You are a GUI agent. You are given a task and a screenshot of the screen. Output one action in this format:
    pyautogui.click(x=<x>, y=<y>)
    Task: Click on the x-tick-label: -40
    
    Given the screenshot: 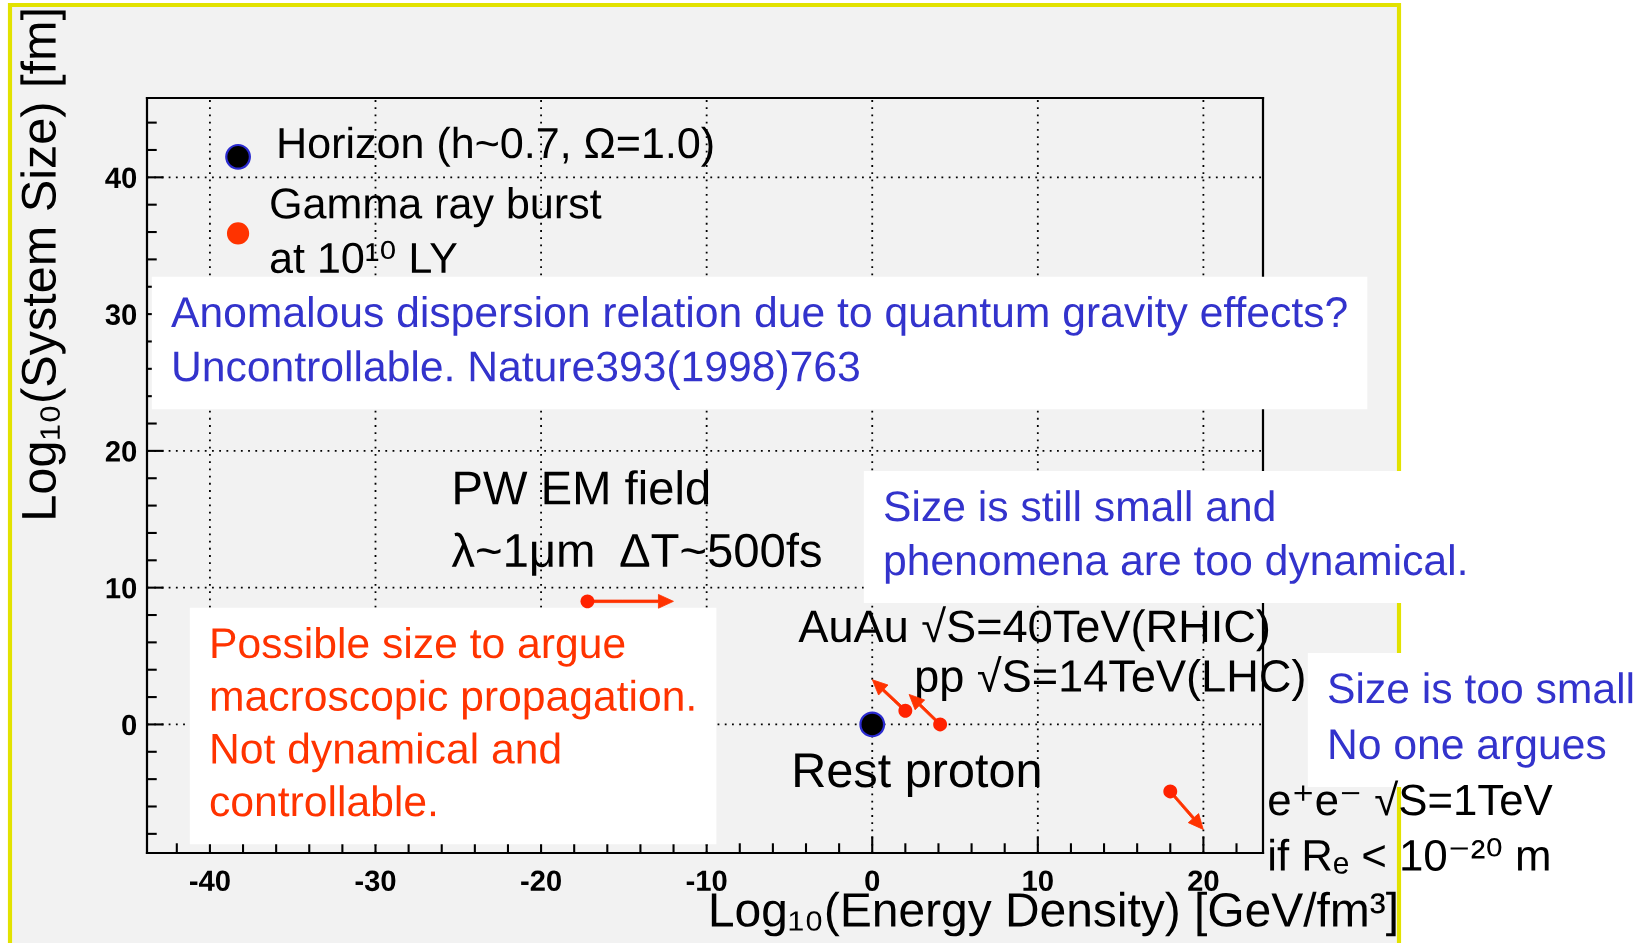 What is the action you would take?
    pyautogui.click(x=209, y=881)
    